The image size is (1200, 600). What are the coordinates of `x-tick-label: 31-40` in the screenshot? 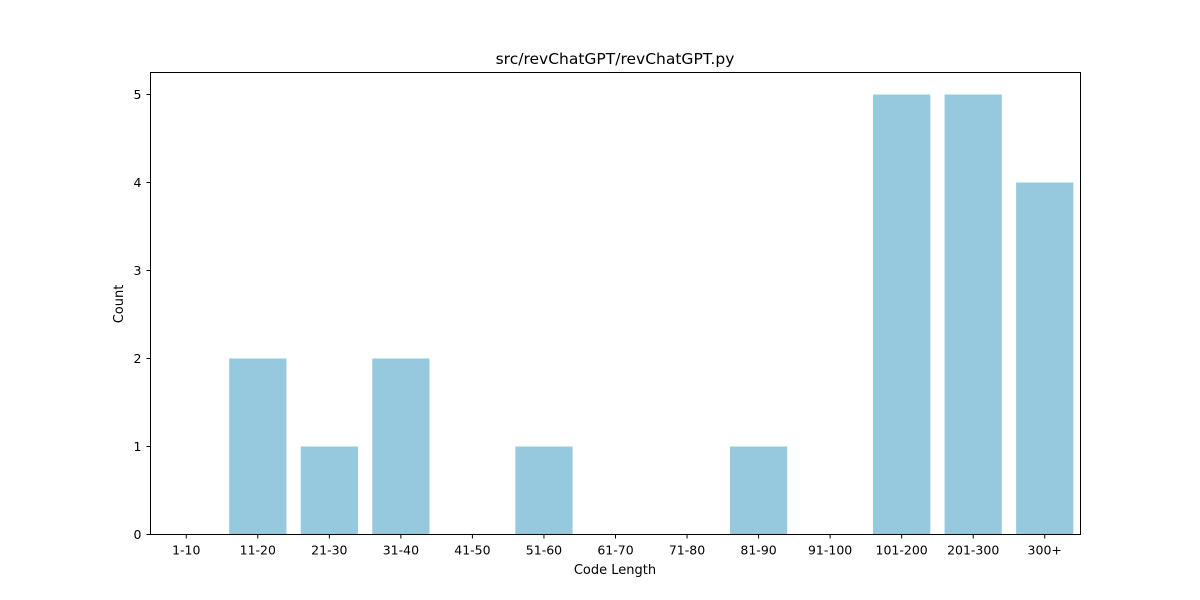 It's located at (401, 550).